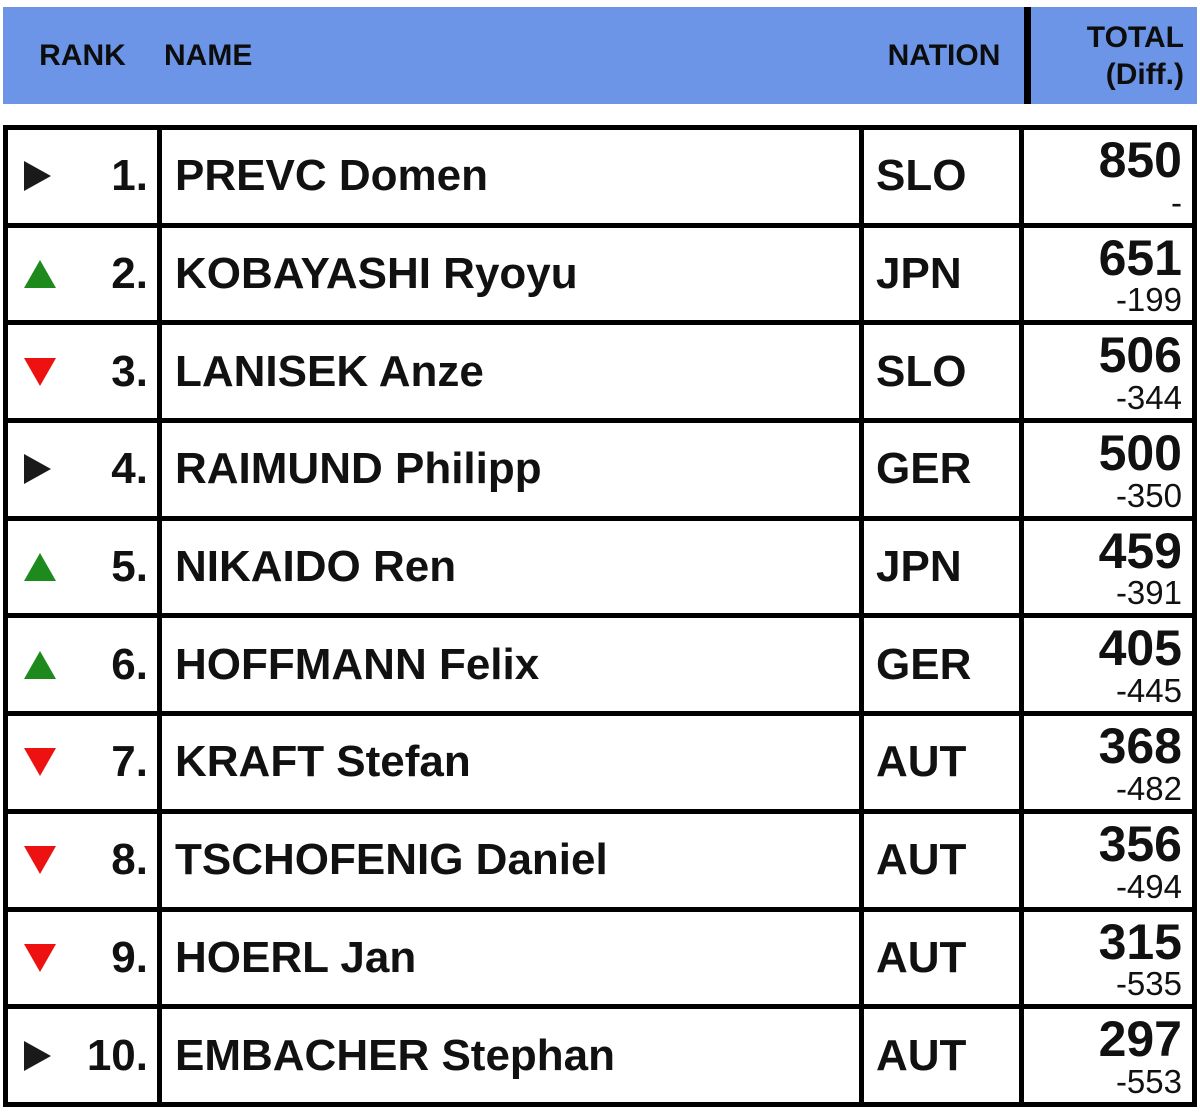  What do you see at coordinates (129, 957) in the screenshot?
I see `rank-number: 9.` at bounding box center [129, 957].